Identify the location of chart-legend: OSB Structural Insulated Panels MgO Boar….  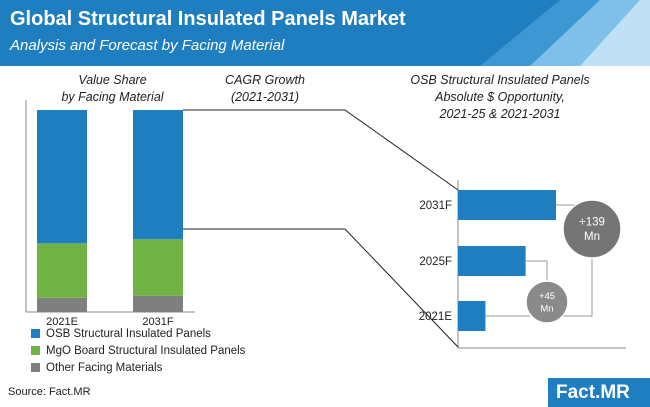
(138, 350).